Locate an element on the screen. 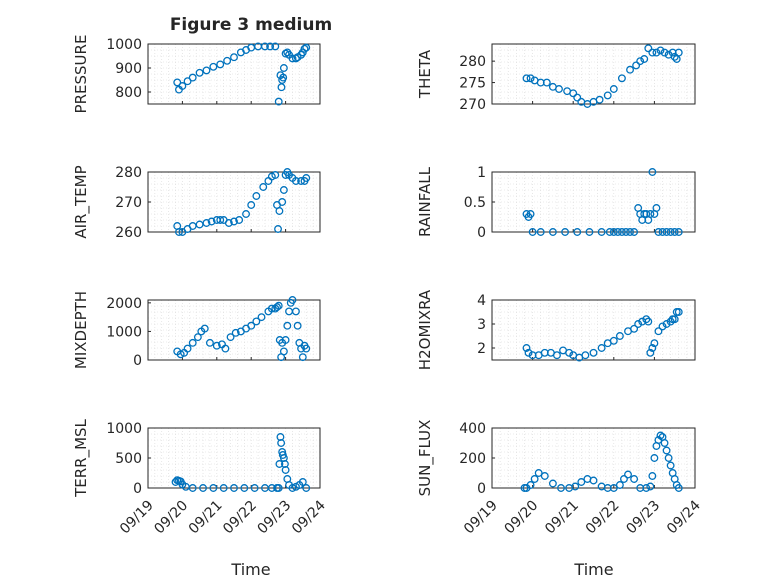 This screenshot has width=778, height=583. panel-h2omixra: 2 3 4 H2OMIXRA is located at coordinates (556, 329).